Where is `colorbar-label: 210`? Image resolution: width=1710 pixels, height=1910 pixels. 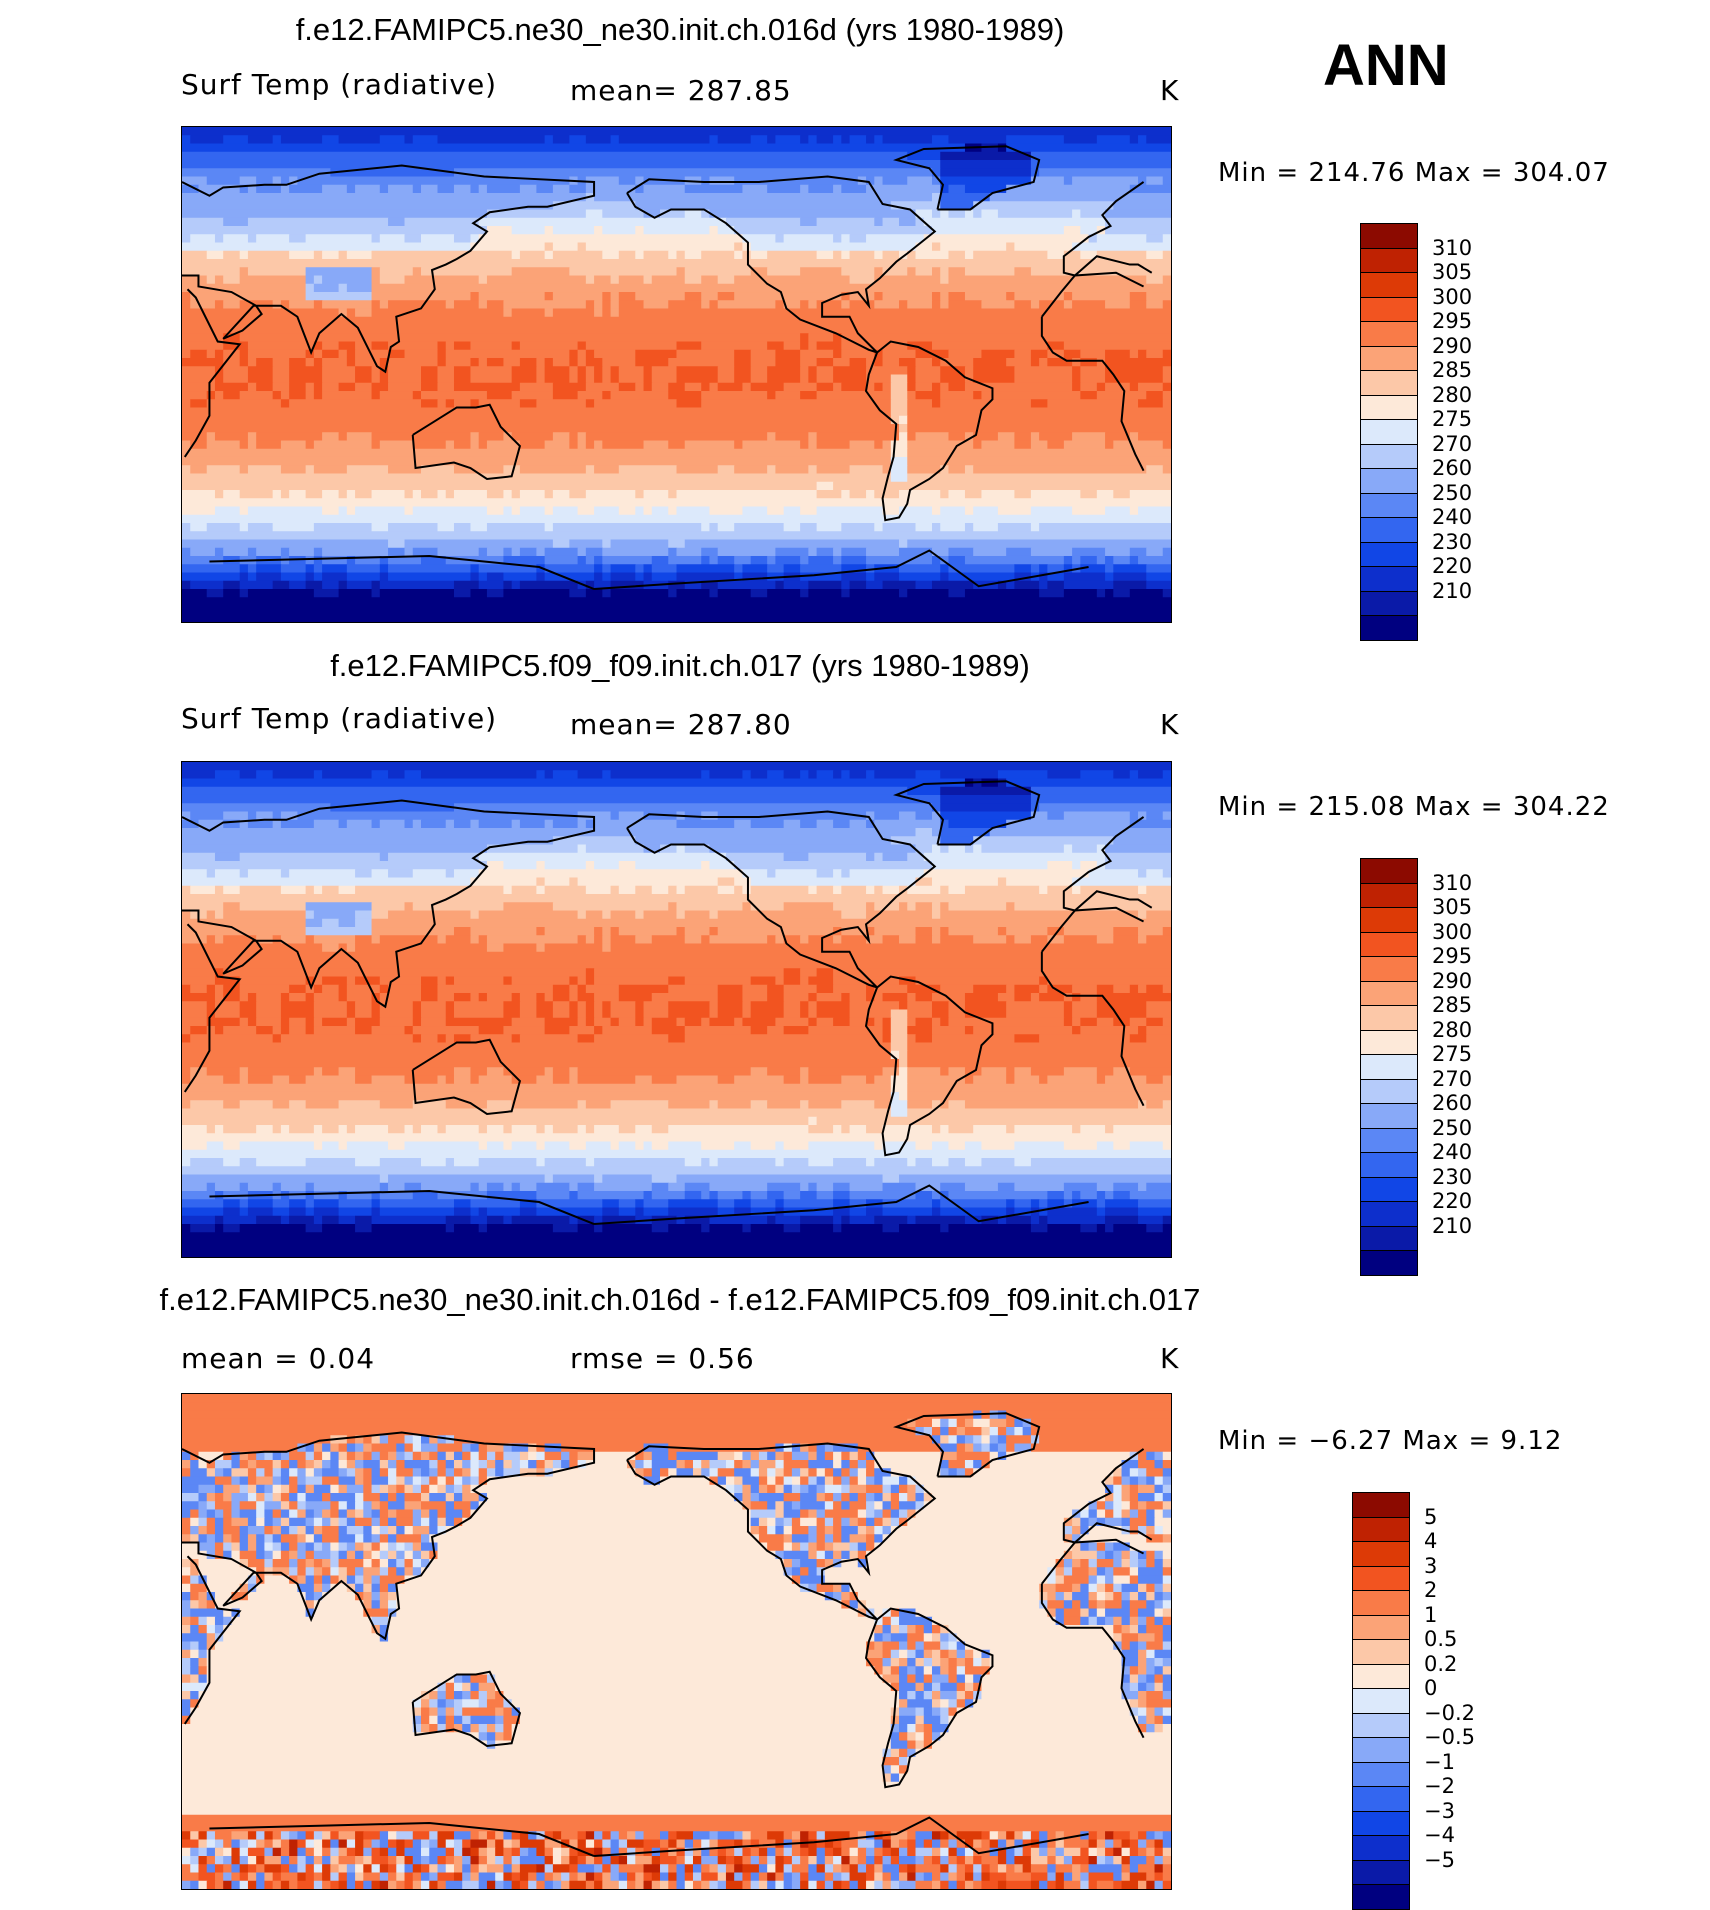
colorbar-label: 210 is located at coordinates (1452, 591).